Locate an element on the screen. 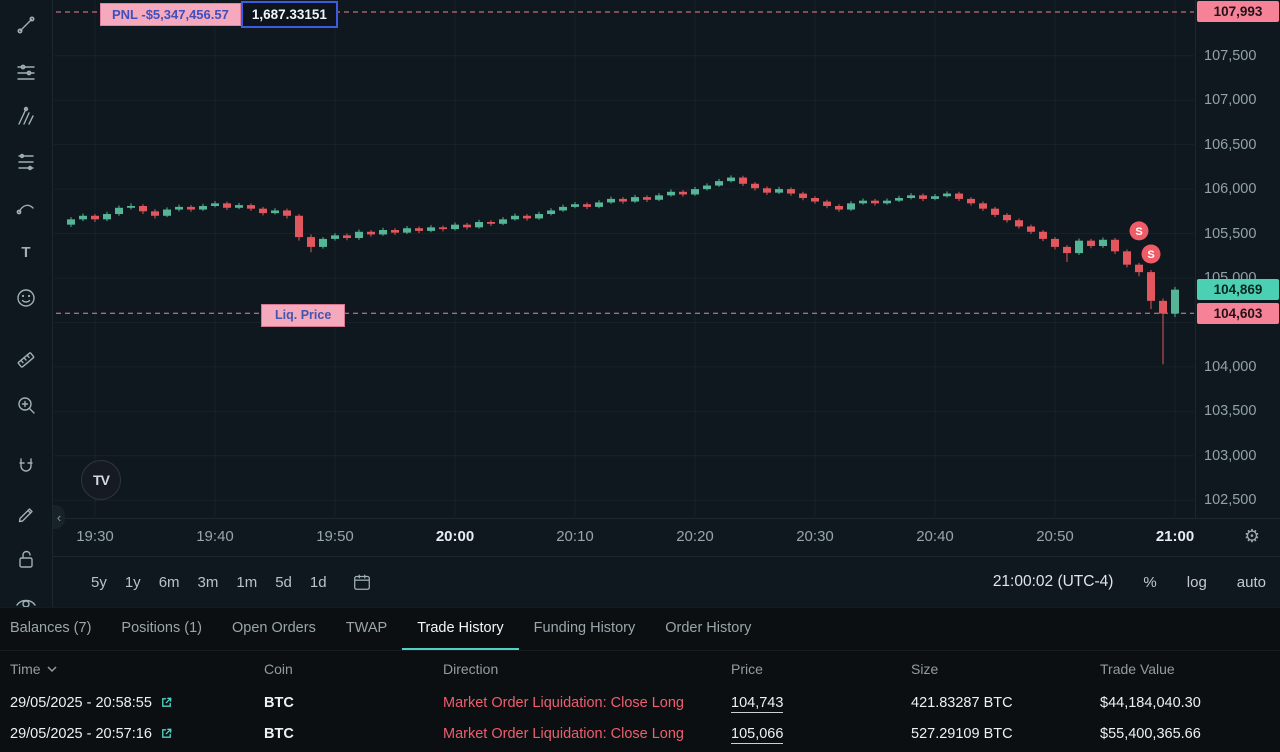 This screenshot has height=752, width=1280. range-1m-button: 1m is located at coordinates (247, 582).